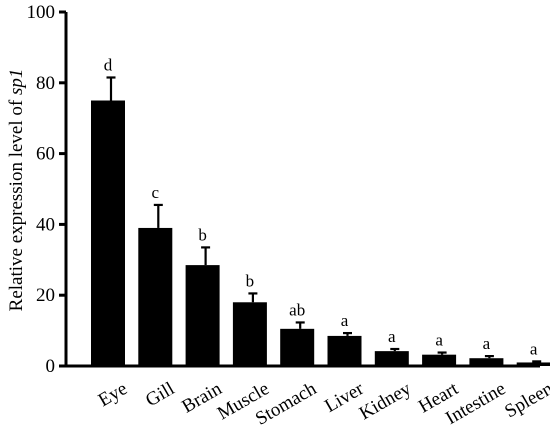 Image resolution: width=550 pixels, height=426 pixels. I want to click on significance-label: d, so click(108, 64).